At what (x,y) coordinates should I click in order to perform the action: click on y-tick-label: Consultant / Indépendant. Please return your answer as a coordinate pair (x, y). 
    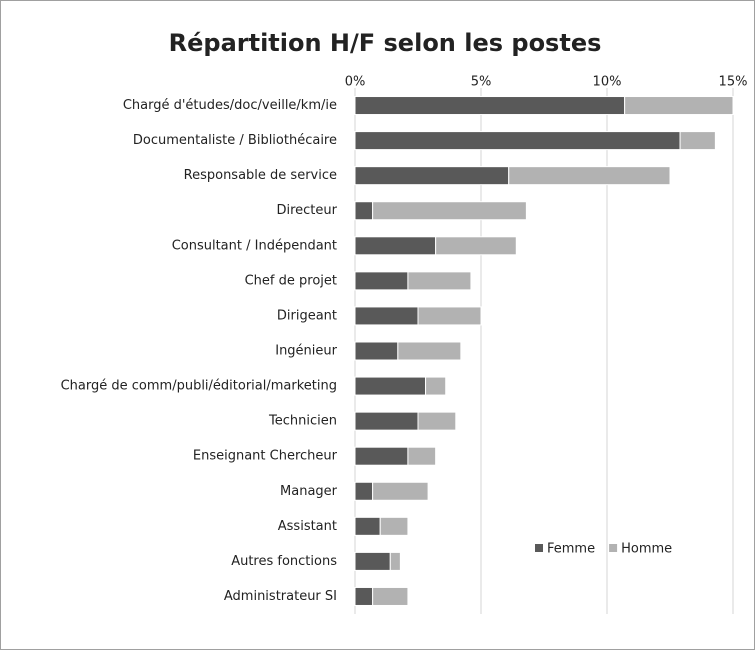
    Looking at the image, I should click on (254, 245).